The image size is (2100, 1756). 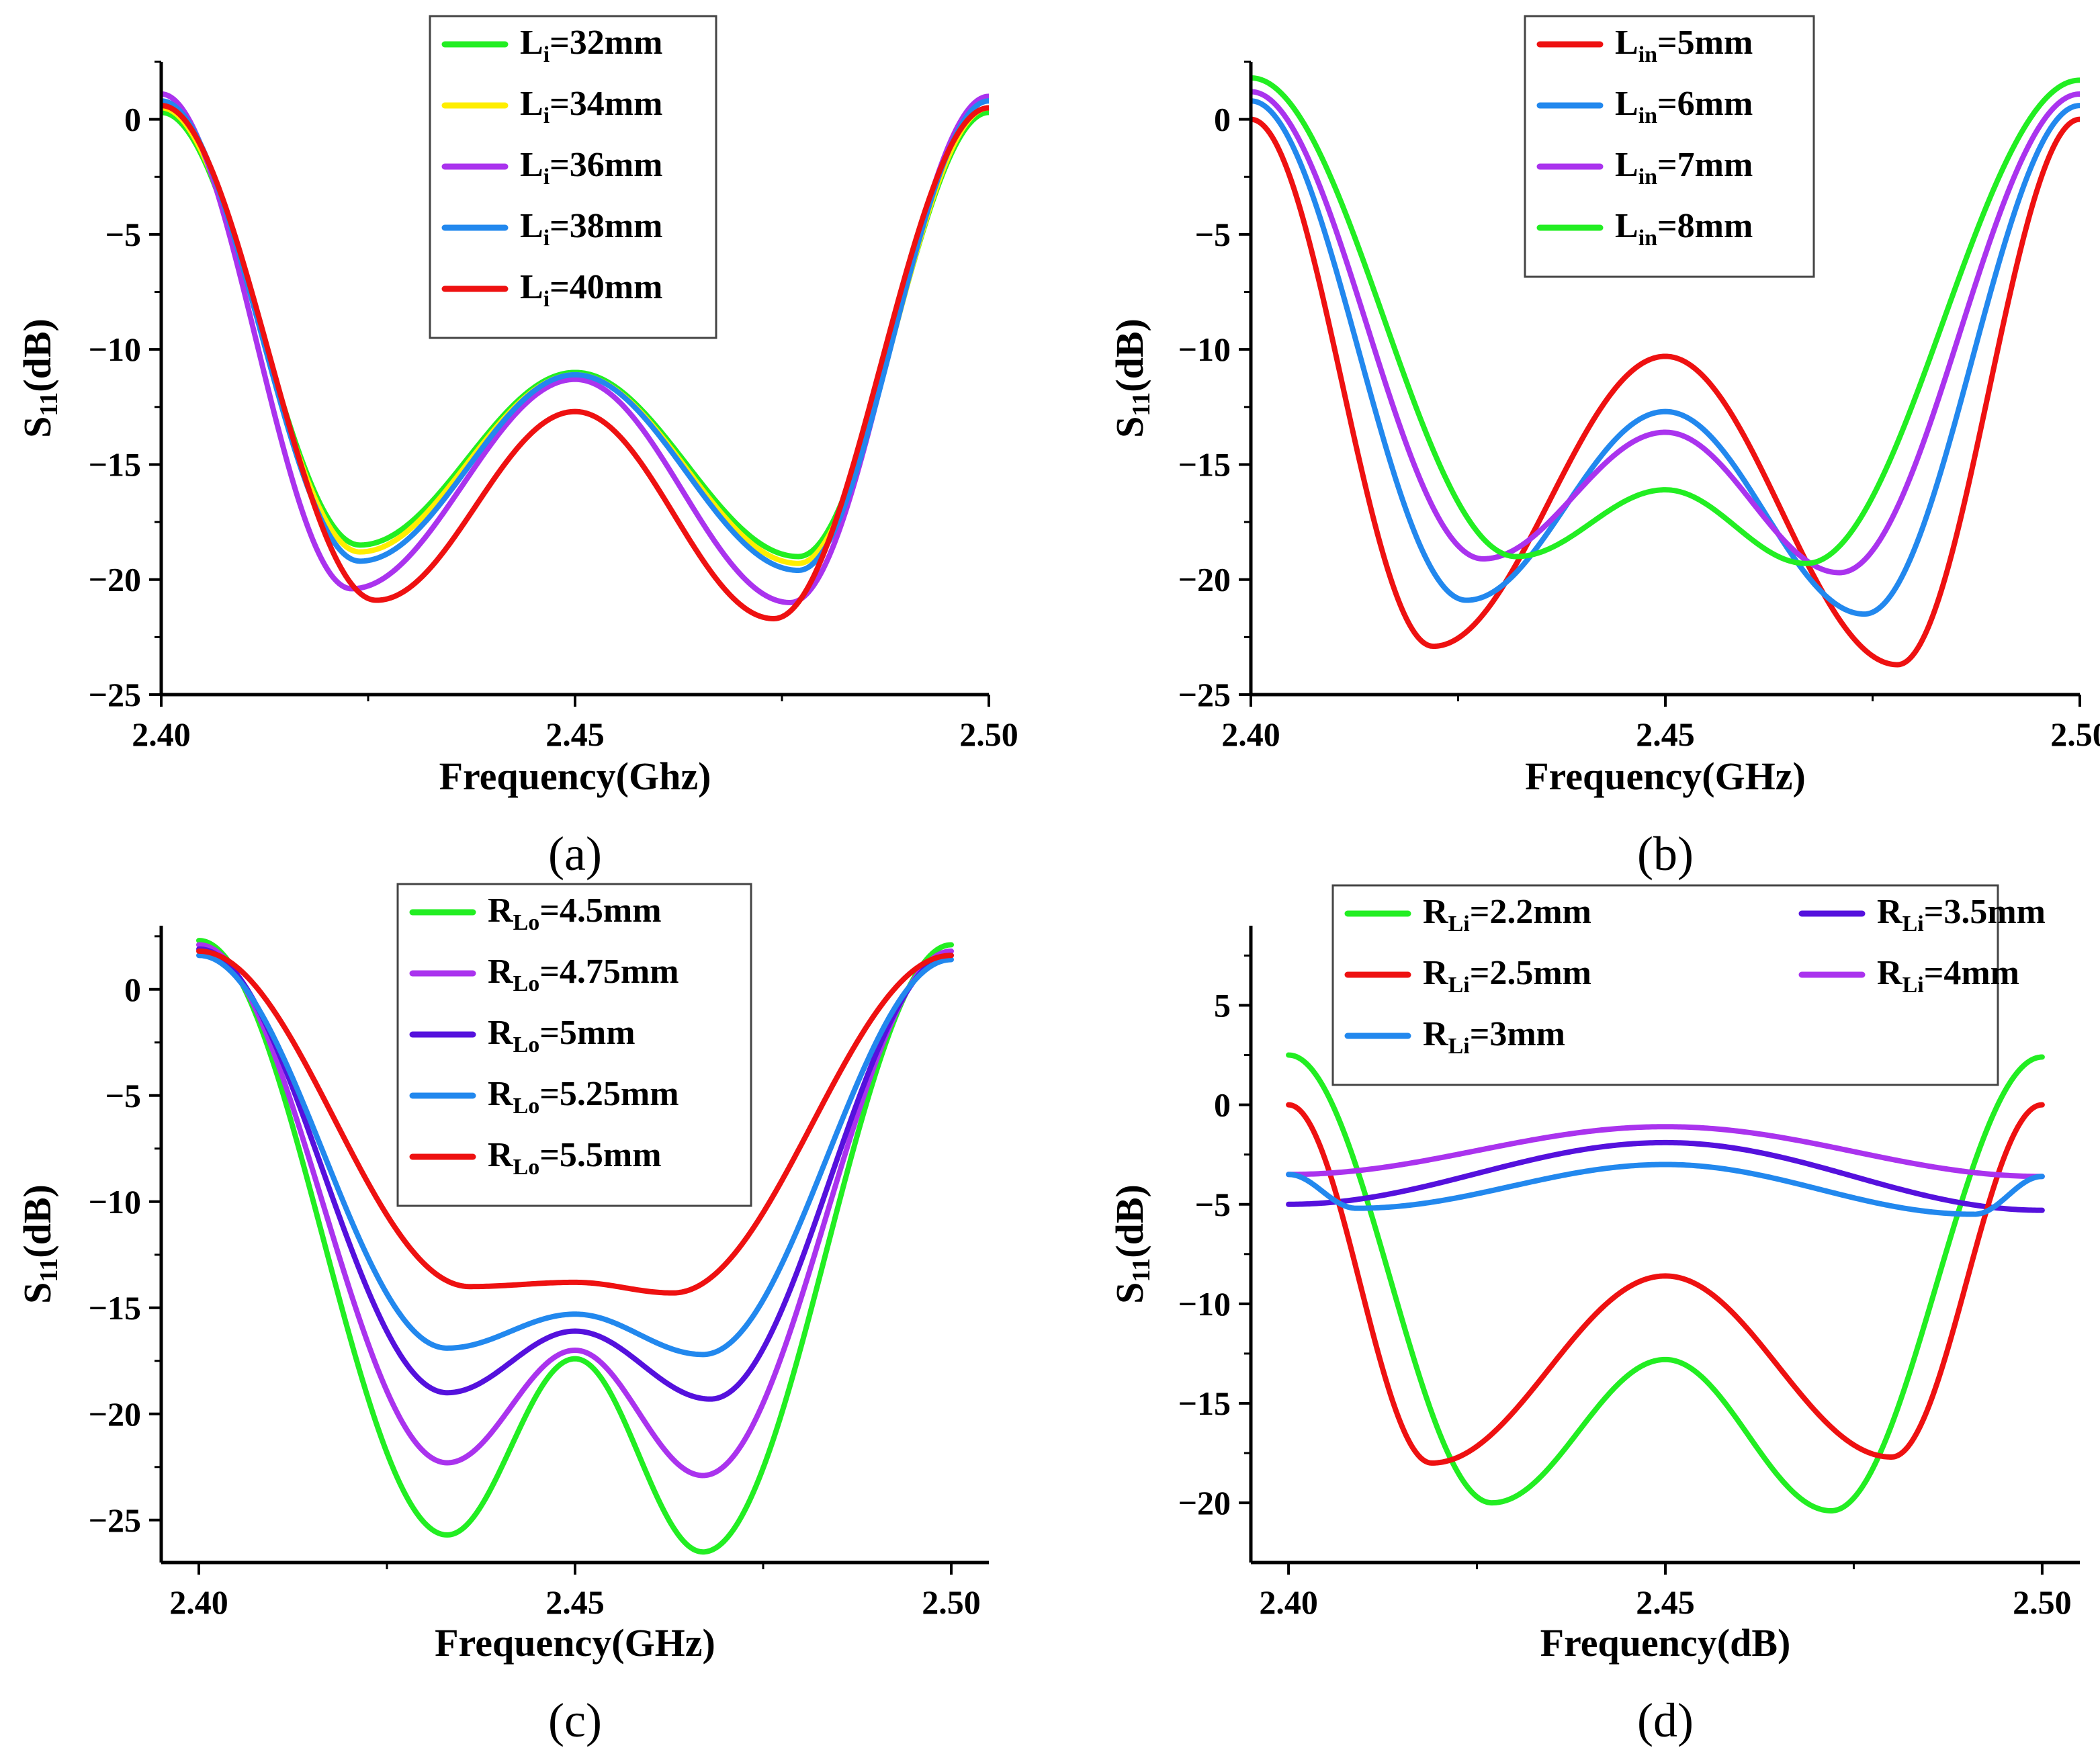 I want to click on legend-label-rest: =32mm, so click(x=606, y=43).